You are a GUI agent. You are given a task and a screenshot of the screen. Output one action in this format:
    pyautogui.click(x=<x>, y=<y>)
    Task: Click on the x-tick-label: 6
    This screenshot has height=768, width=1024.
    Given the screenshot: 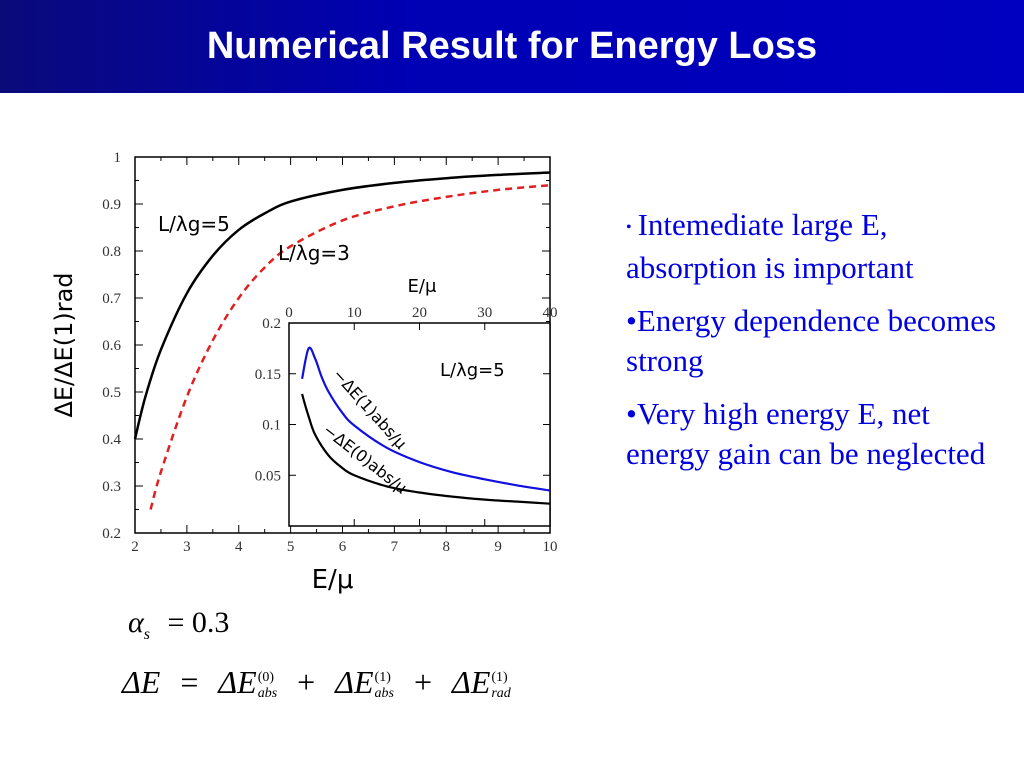 What is the action you would take?
    pyautogui.click(x=343, y=547)
    